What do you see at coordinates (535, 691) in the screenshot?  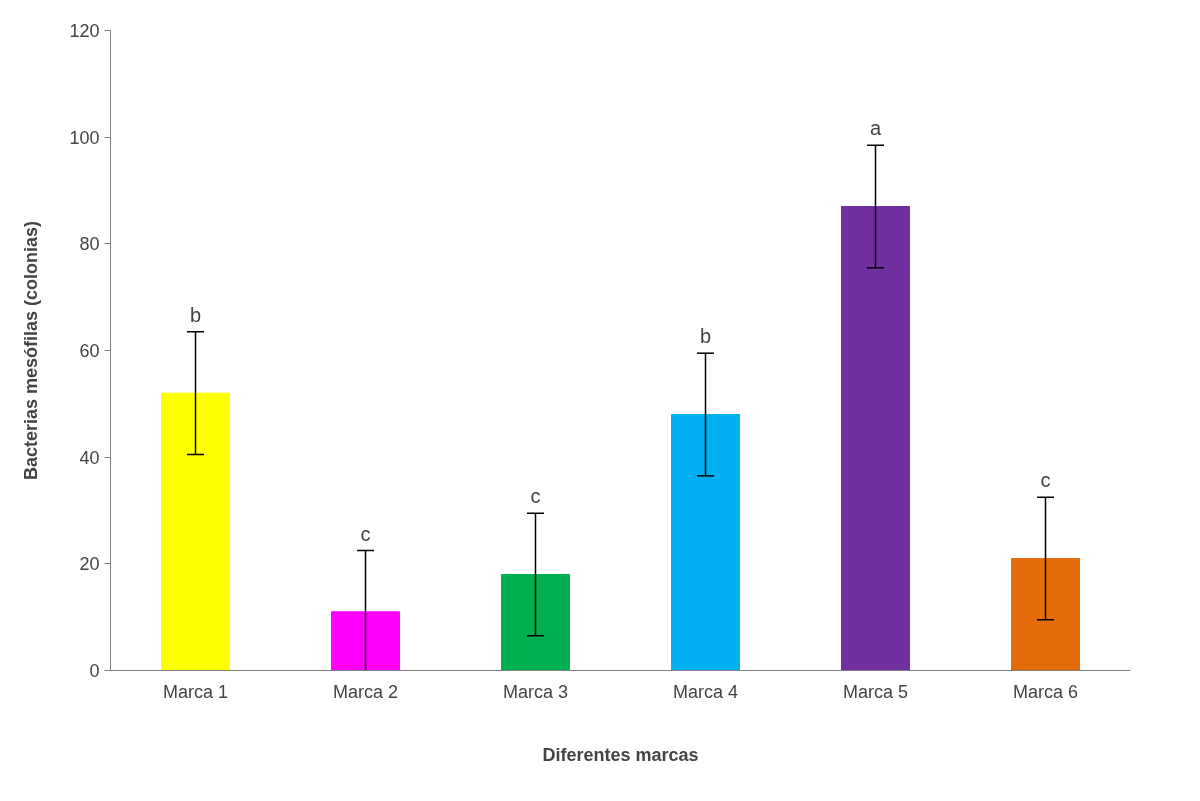 I see `x-tick-label: Marca 3` at bounding box center [535, 691].